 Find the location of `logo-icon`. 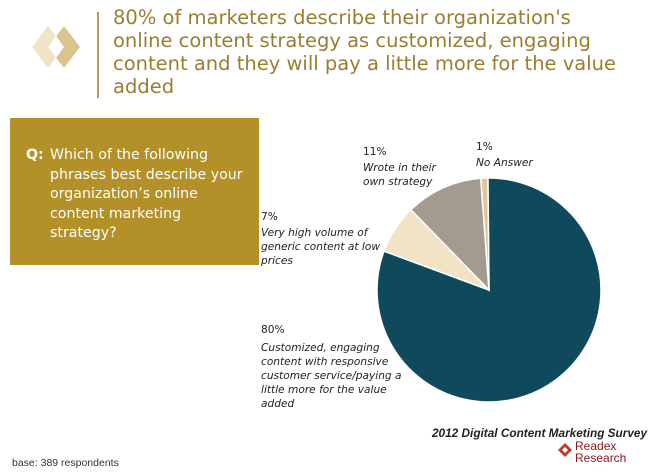

logo-icon is located at coordinates (56, 47).